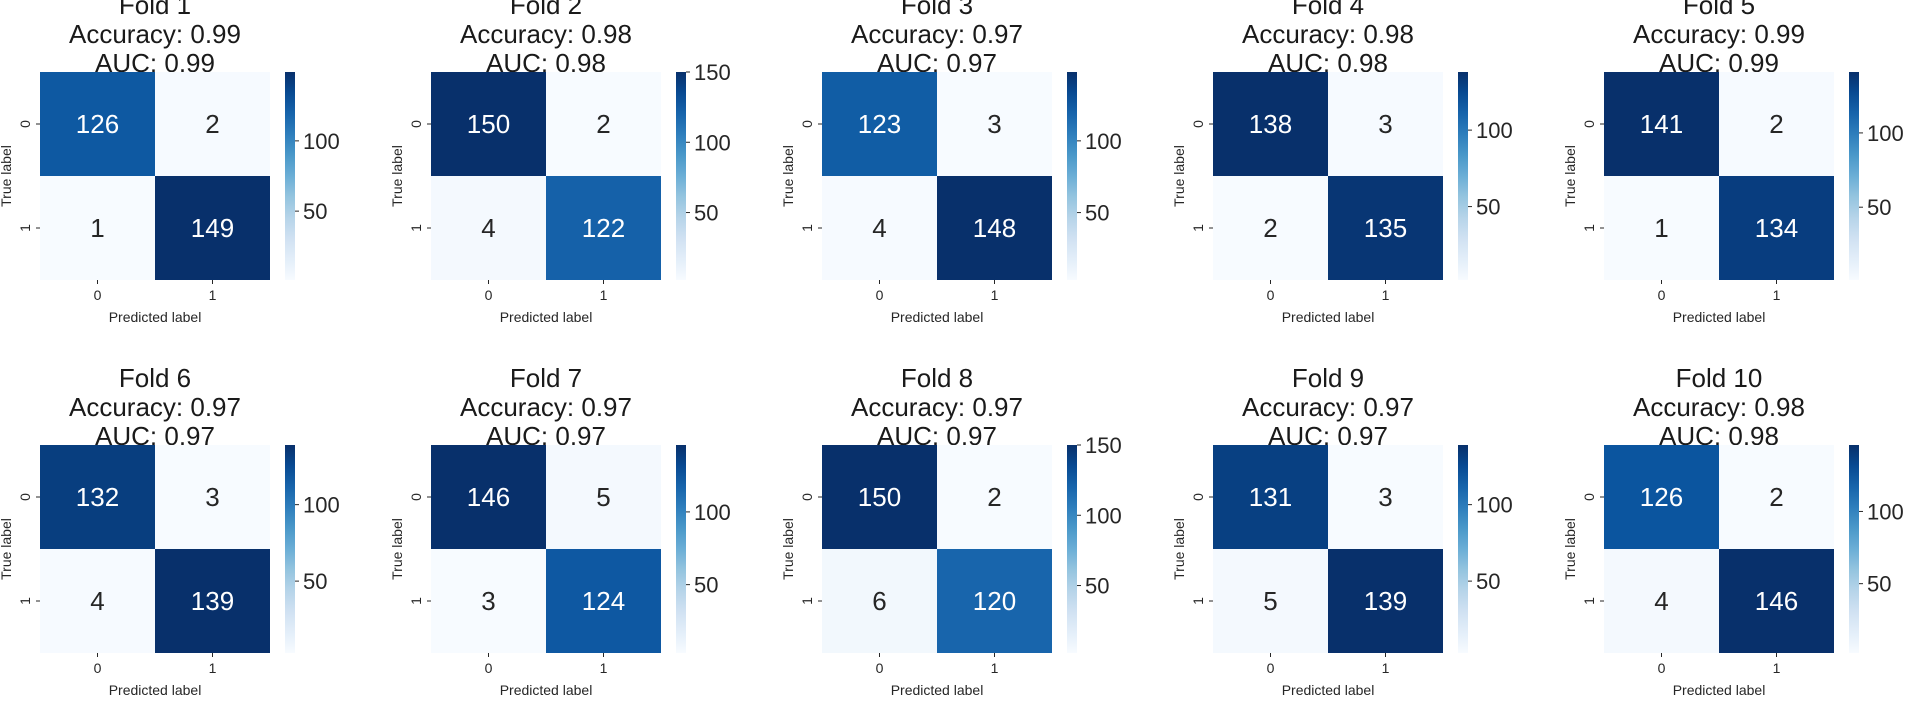 This screenshot has width=1930, height=718. Describe the element at coordinates (1661, 497) in the screenshot. I see `cell-label-0-0: 126` at that location.